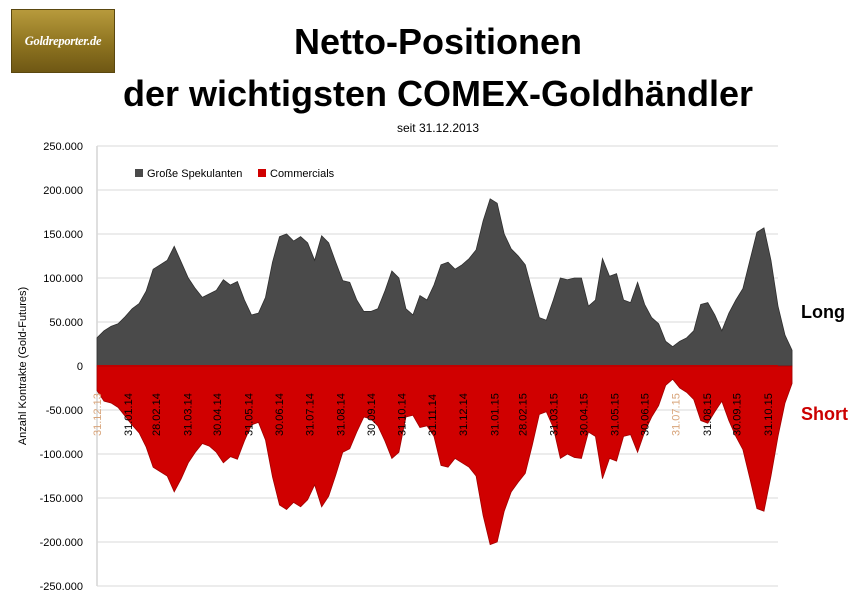  What do you see at coordinates (61, 499) in the screenshot?
I see `y-tick-label: -150.000` at bounding box center [61, 499].